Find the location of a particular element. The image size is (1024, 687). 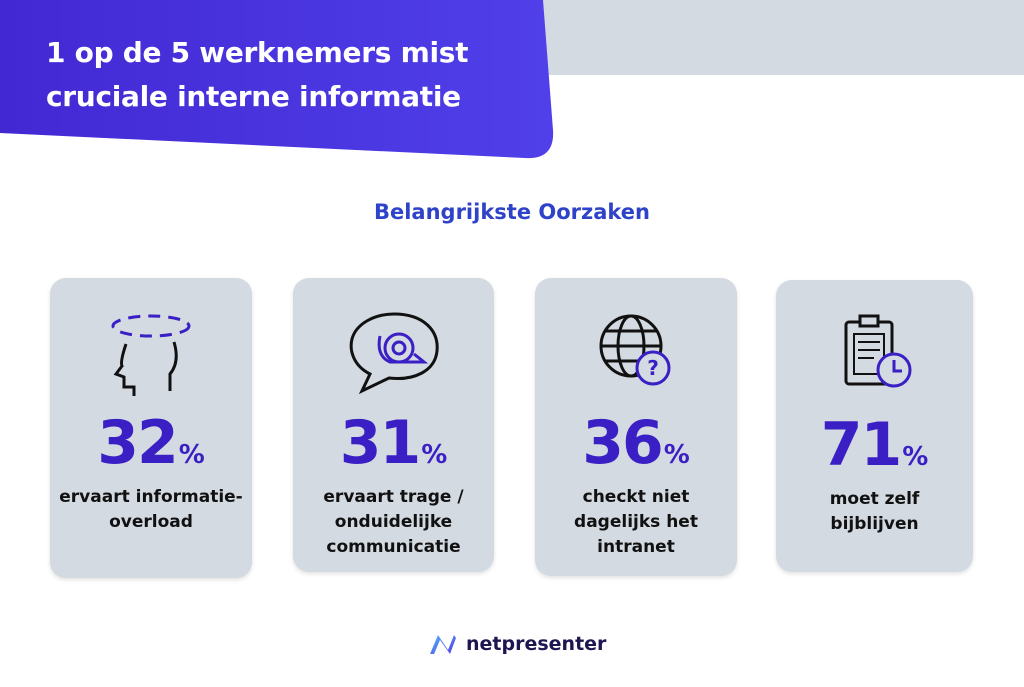

globe-question-icon: ? is located at coordinates (635, 350).